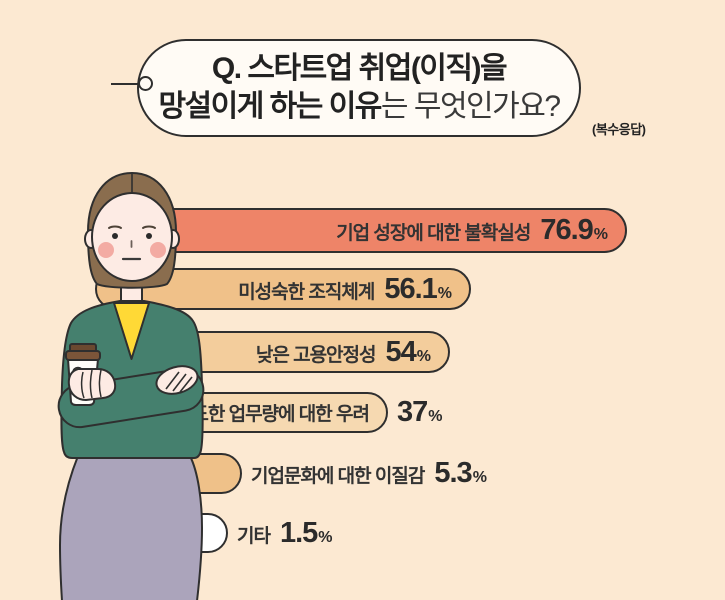  What do you see at coordinates (412, 412) in the screenshot?
I see `bar-value: 37` at bounding box center [412, 412].